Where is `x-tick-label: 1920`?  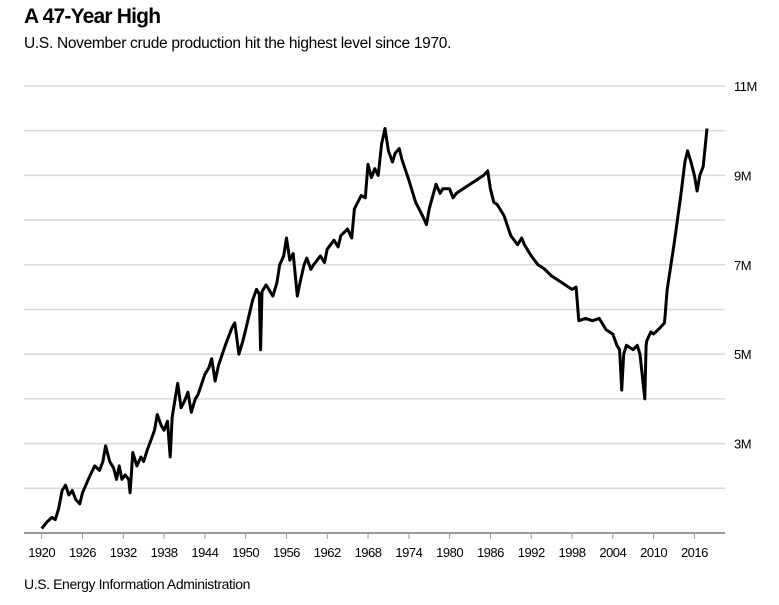
x-tick-label: 1920 is located at coordinates (41, 552).